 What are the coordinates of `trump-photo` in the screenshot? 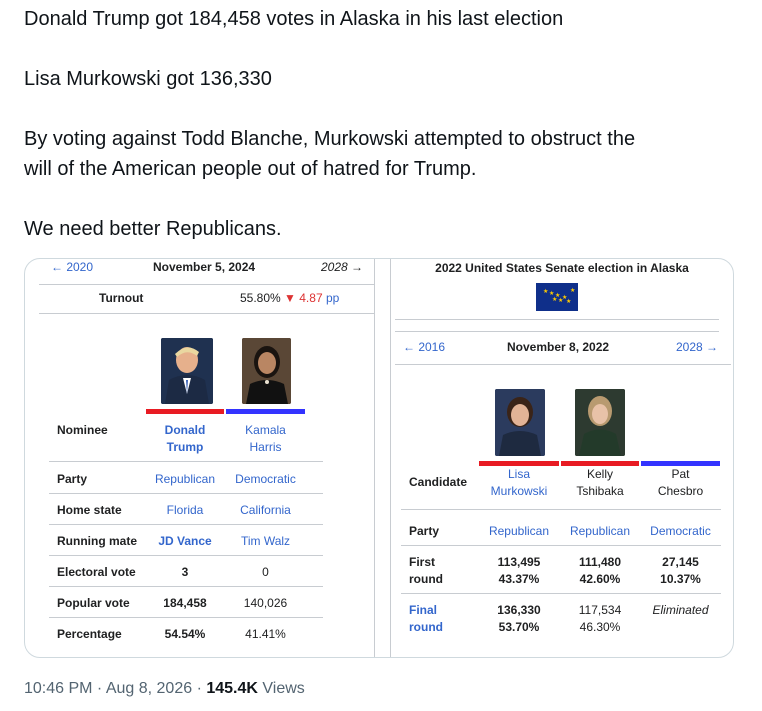 It's located at (187, 371).